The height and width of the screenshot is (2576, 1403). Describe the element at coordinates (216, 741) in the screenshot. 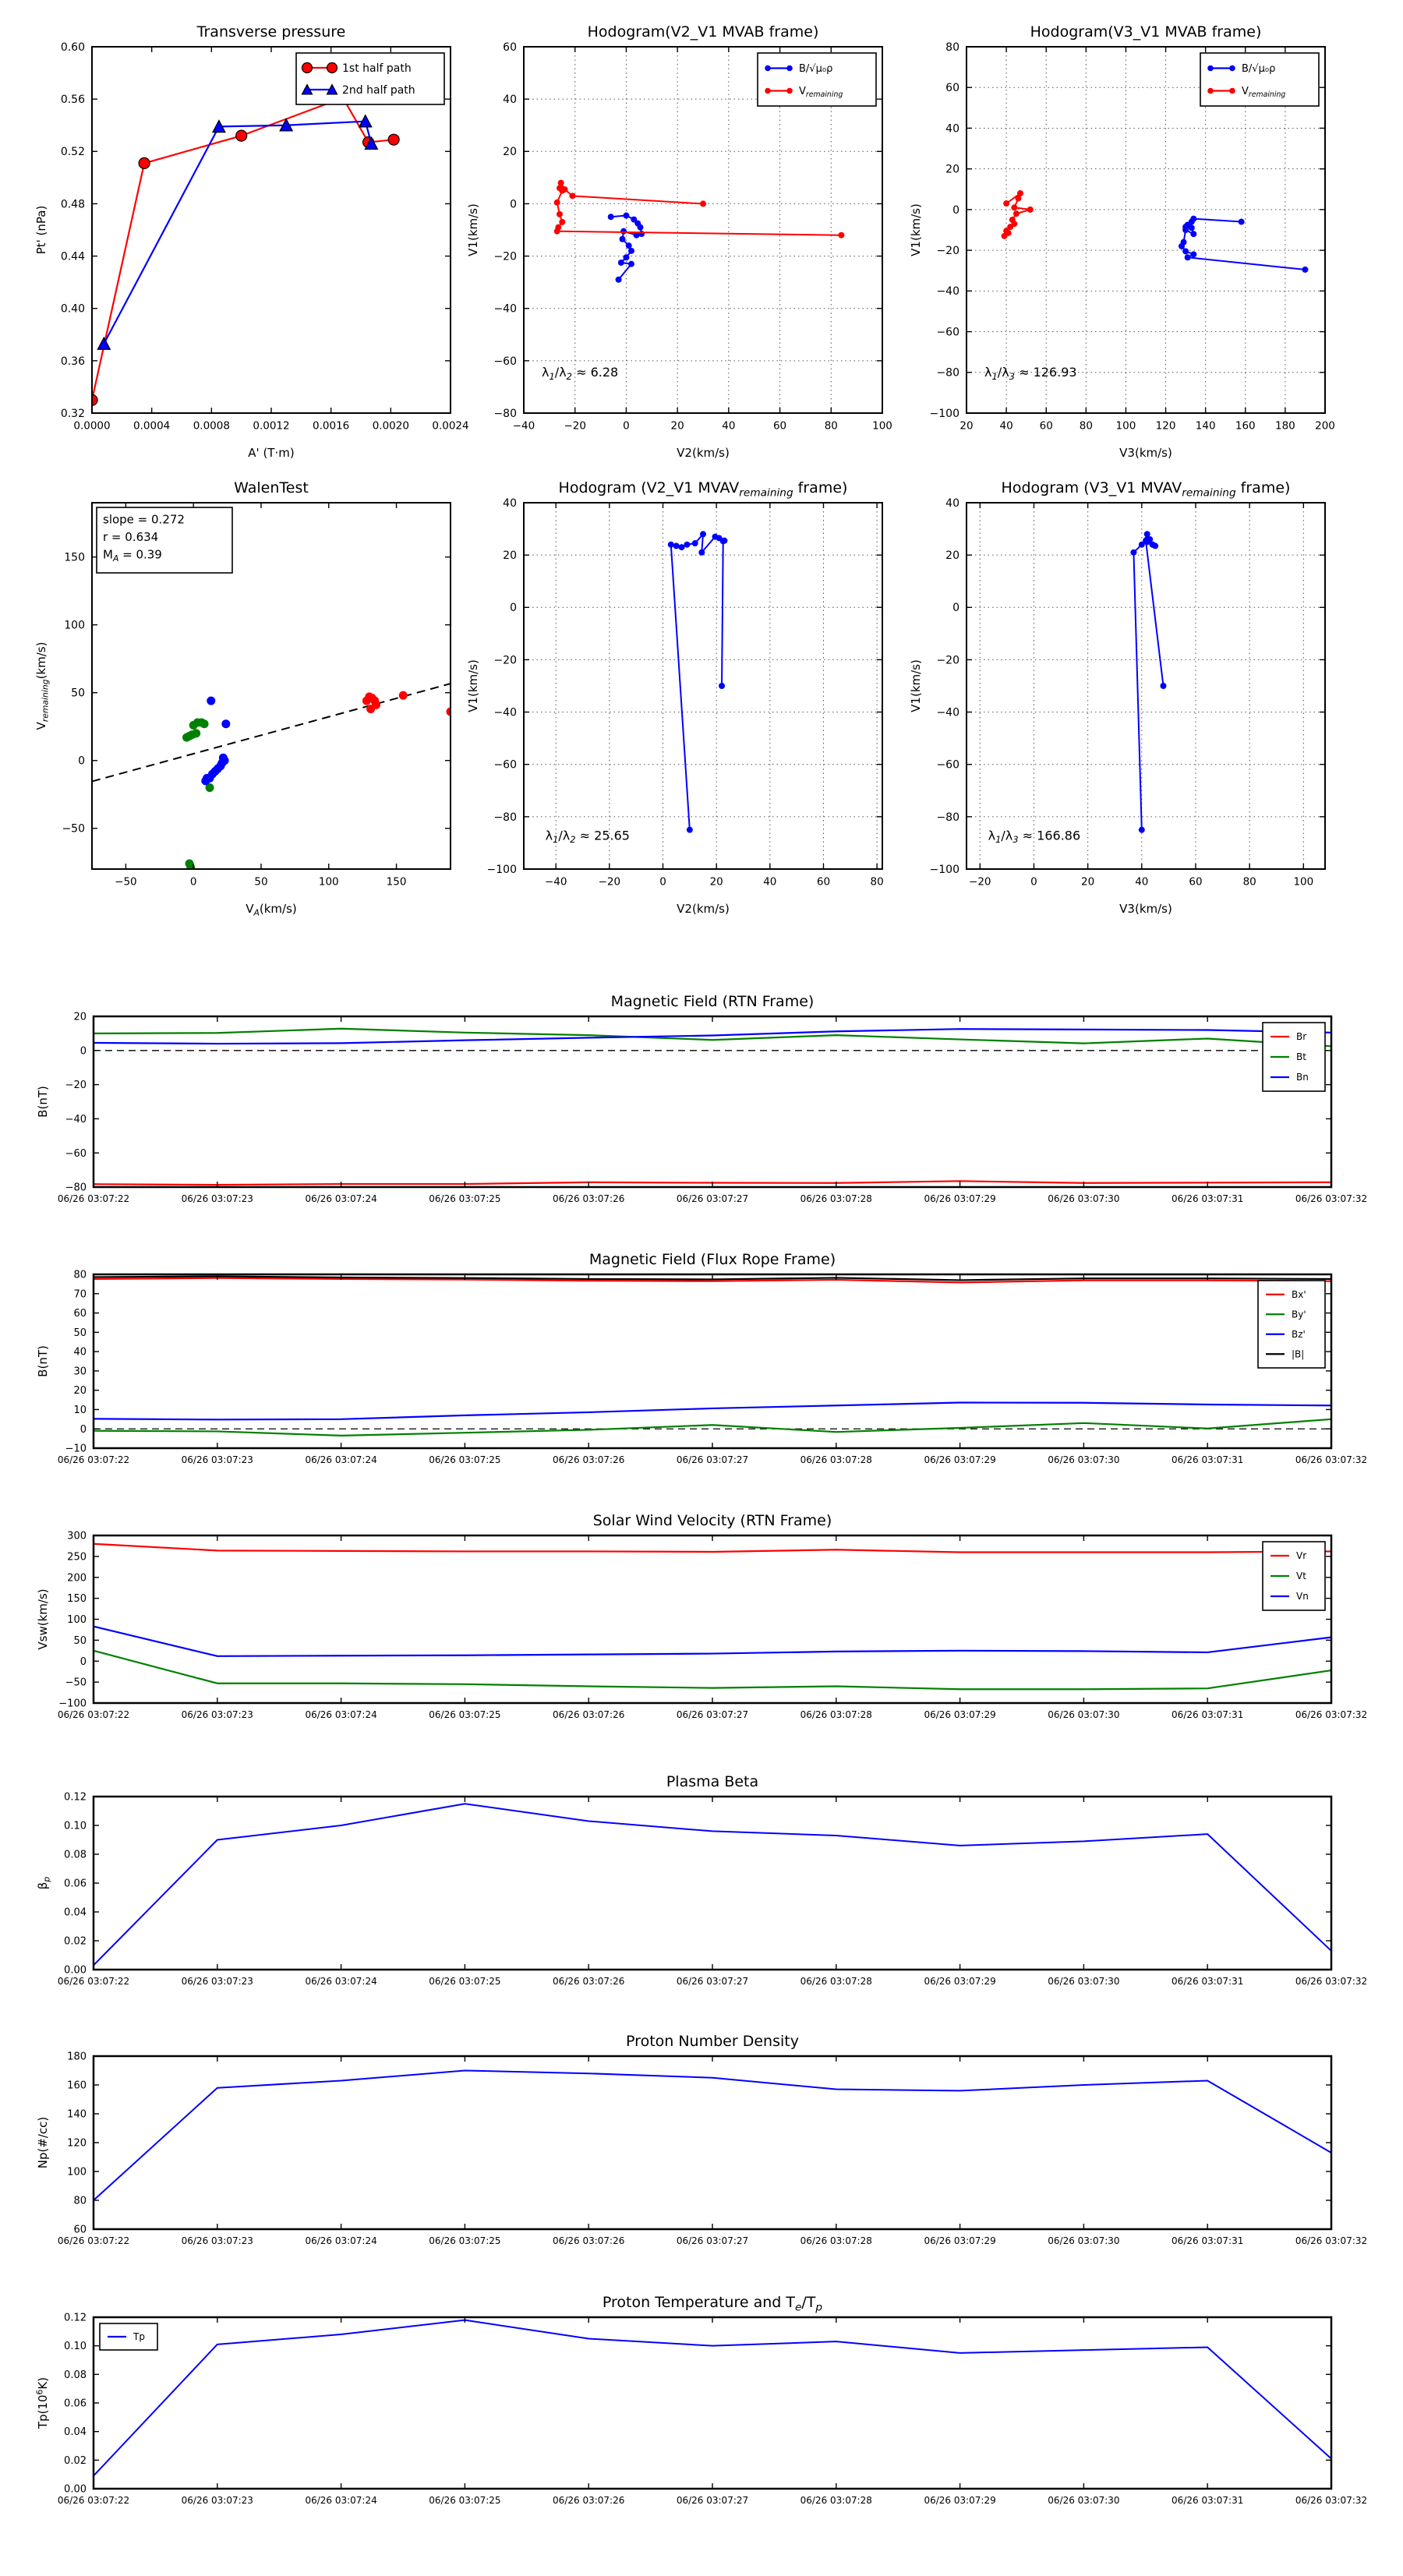

I see `series-middle-points` at that location.